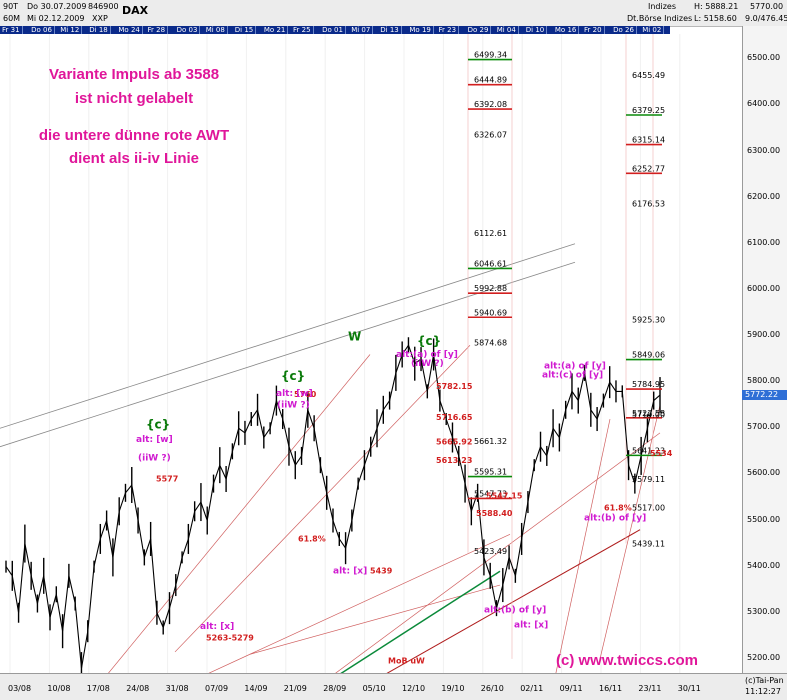  Describe the element at coordinates (764, 335) in the screenshot. I see `y-tick-label: 5900.00` at that location.